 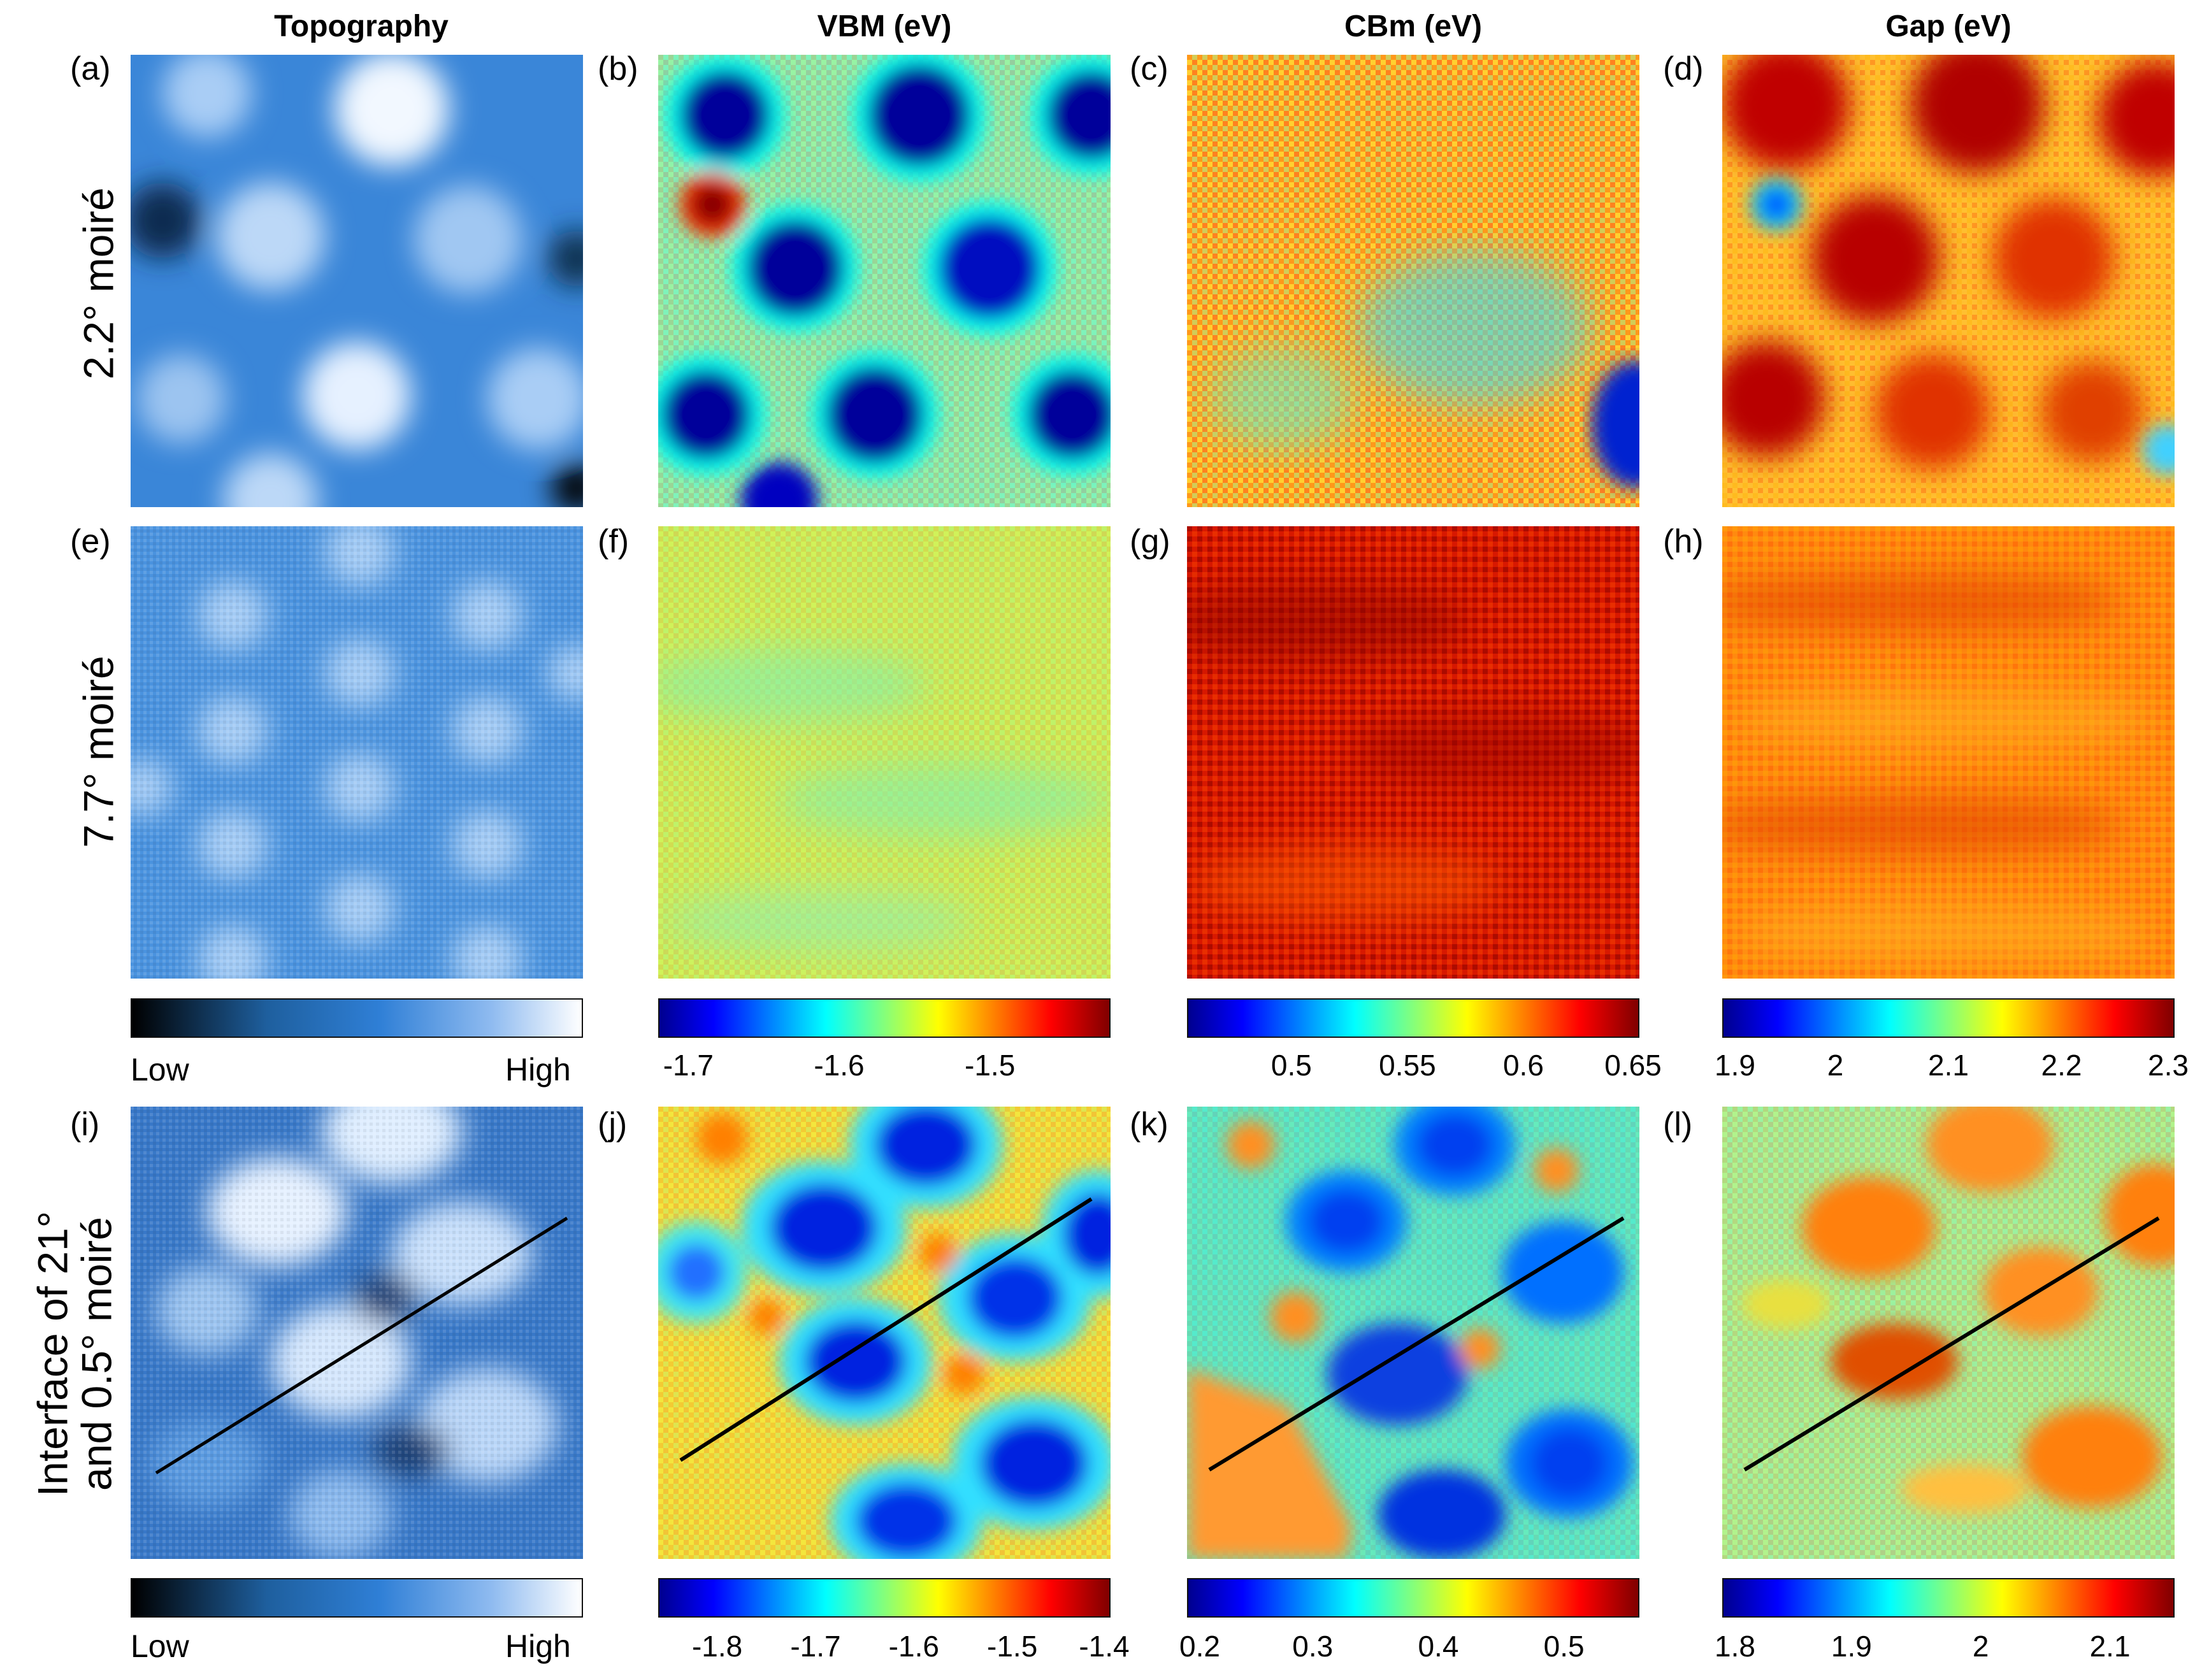 I want to click on map-topography-interface, so click(x=357, y=1333).